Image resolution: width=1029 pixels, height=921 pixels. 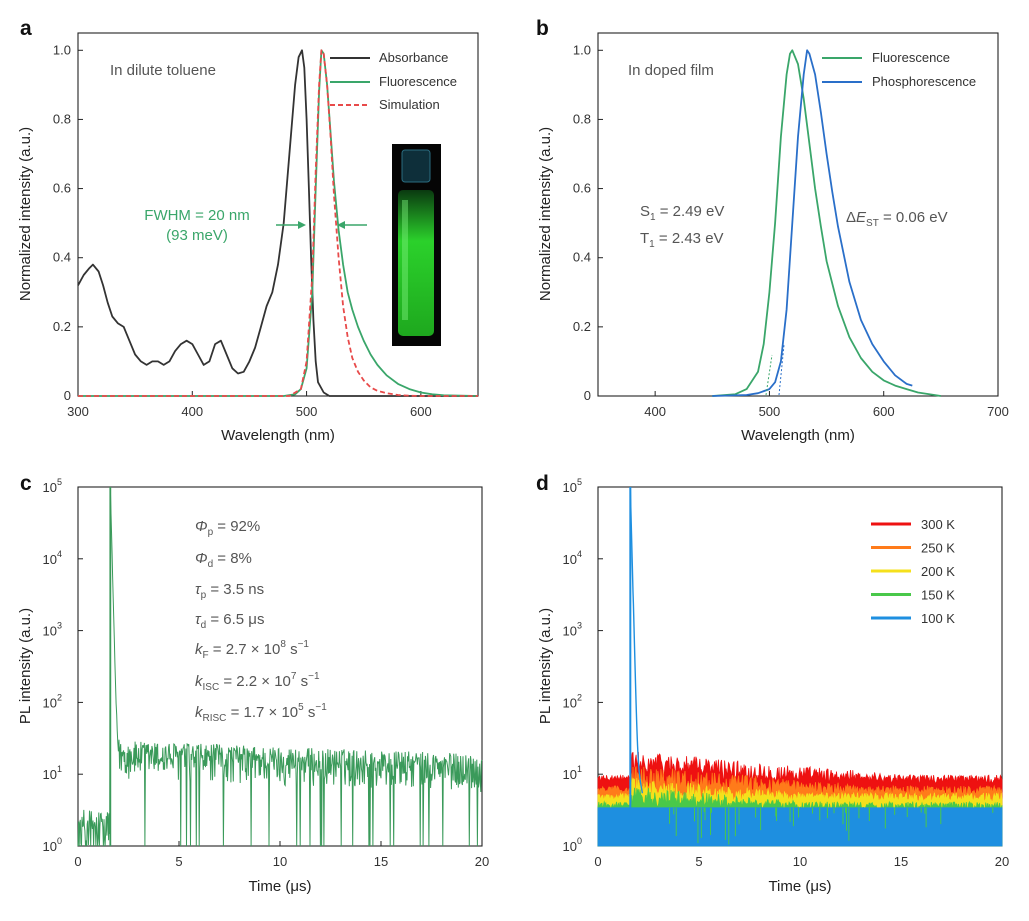 What do you see at coordinates (393, 81) in the screenshot?
I see `legend-a: Absorbance Fluorescence Simulation` at bounding box center [393, 81].